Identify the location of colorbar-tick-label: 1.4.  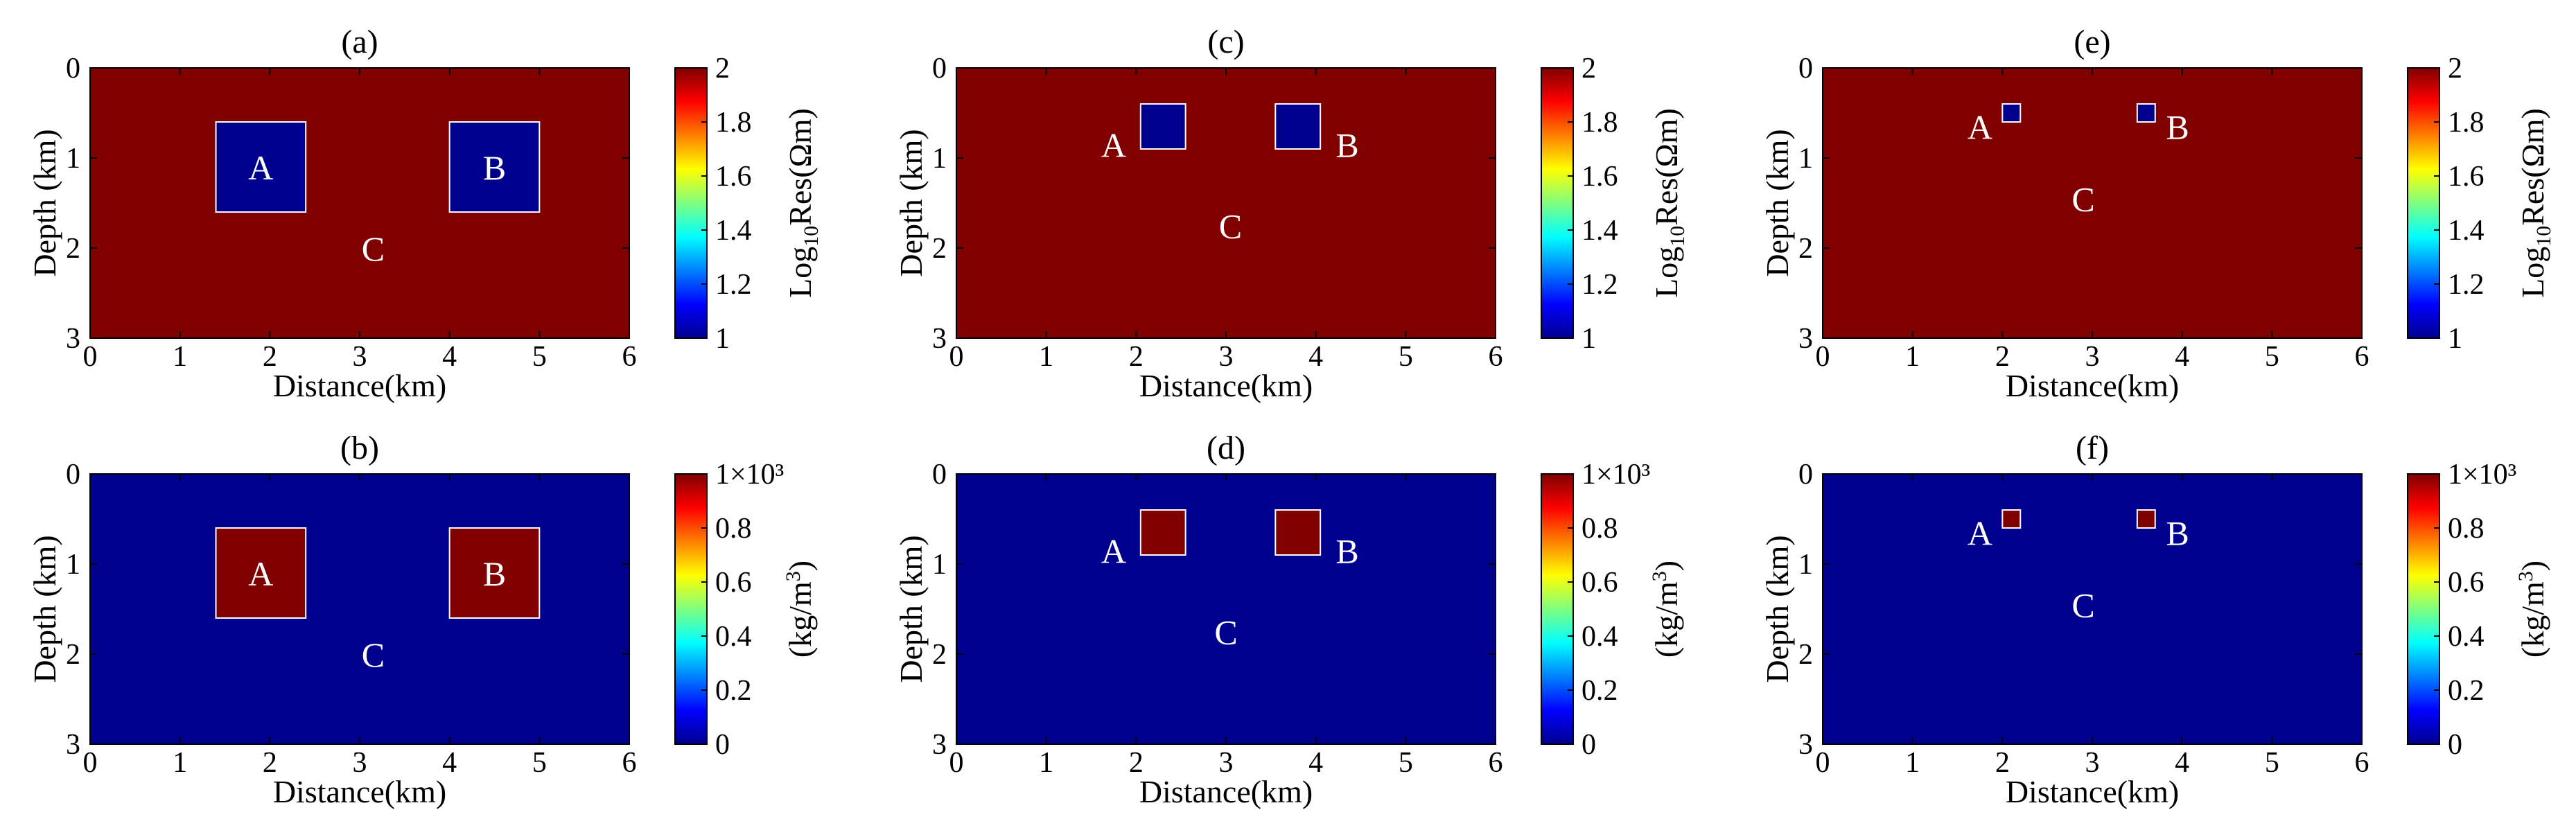
(1599, 231).